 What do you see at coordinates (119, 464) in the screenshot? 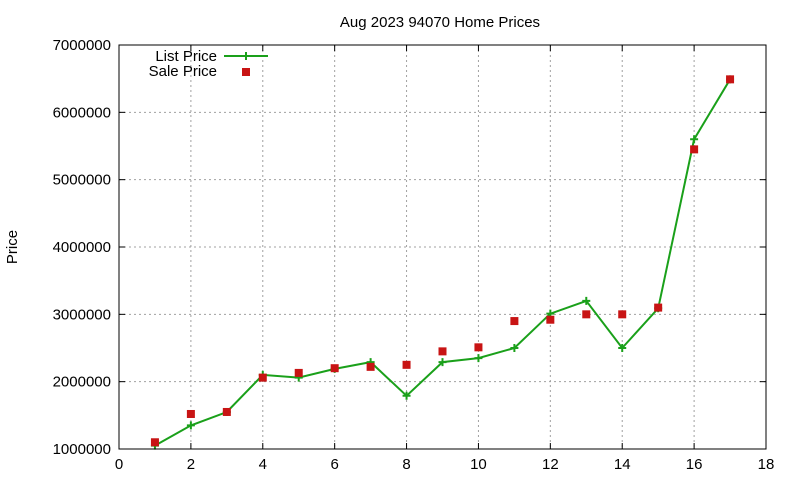
I see `x-tick-label: 0` at bounding box center [119, 464].